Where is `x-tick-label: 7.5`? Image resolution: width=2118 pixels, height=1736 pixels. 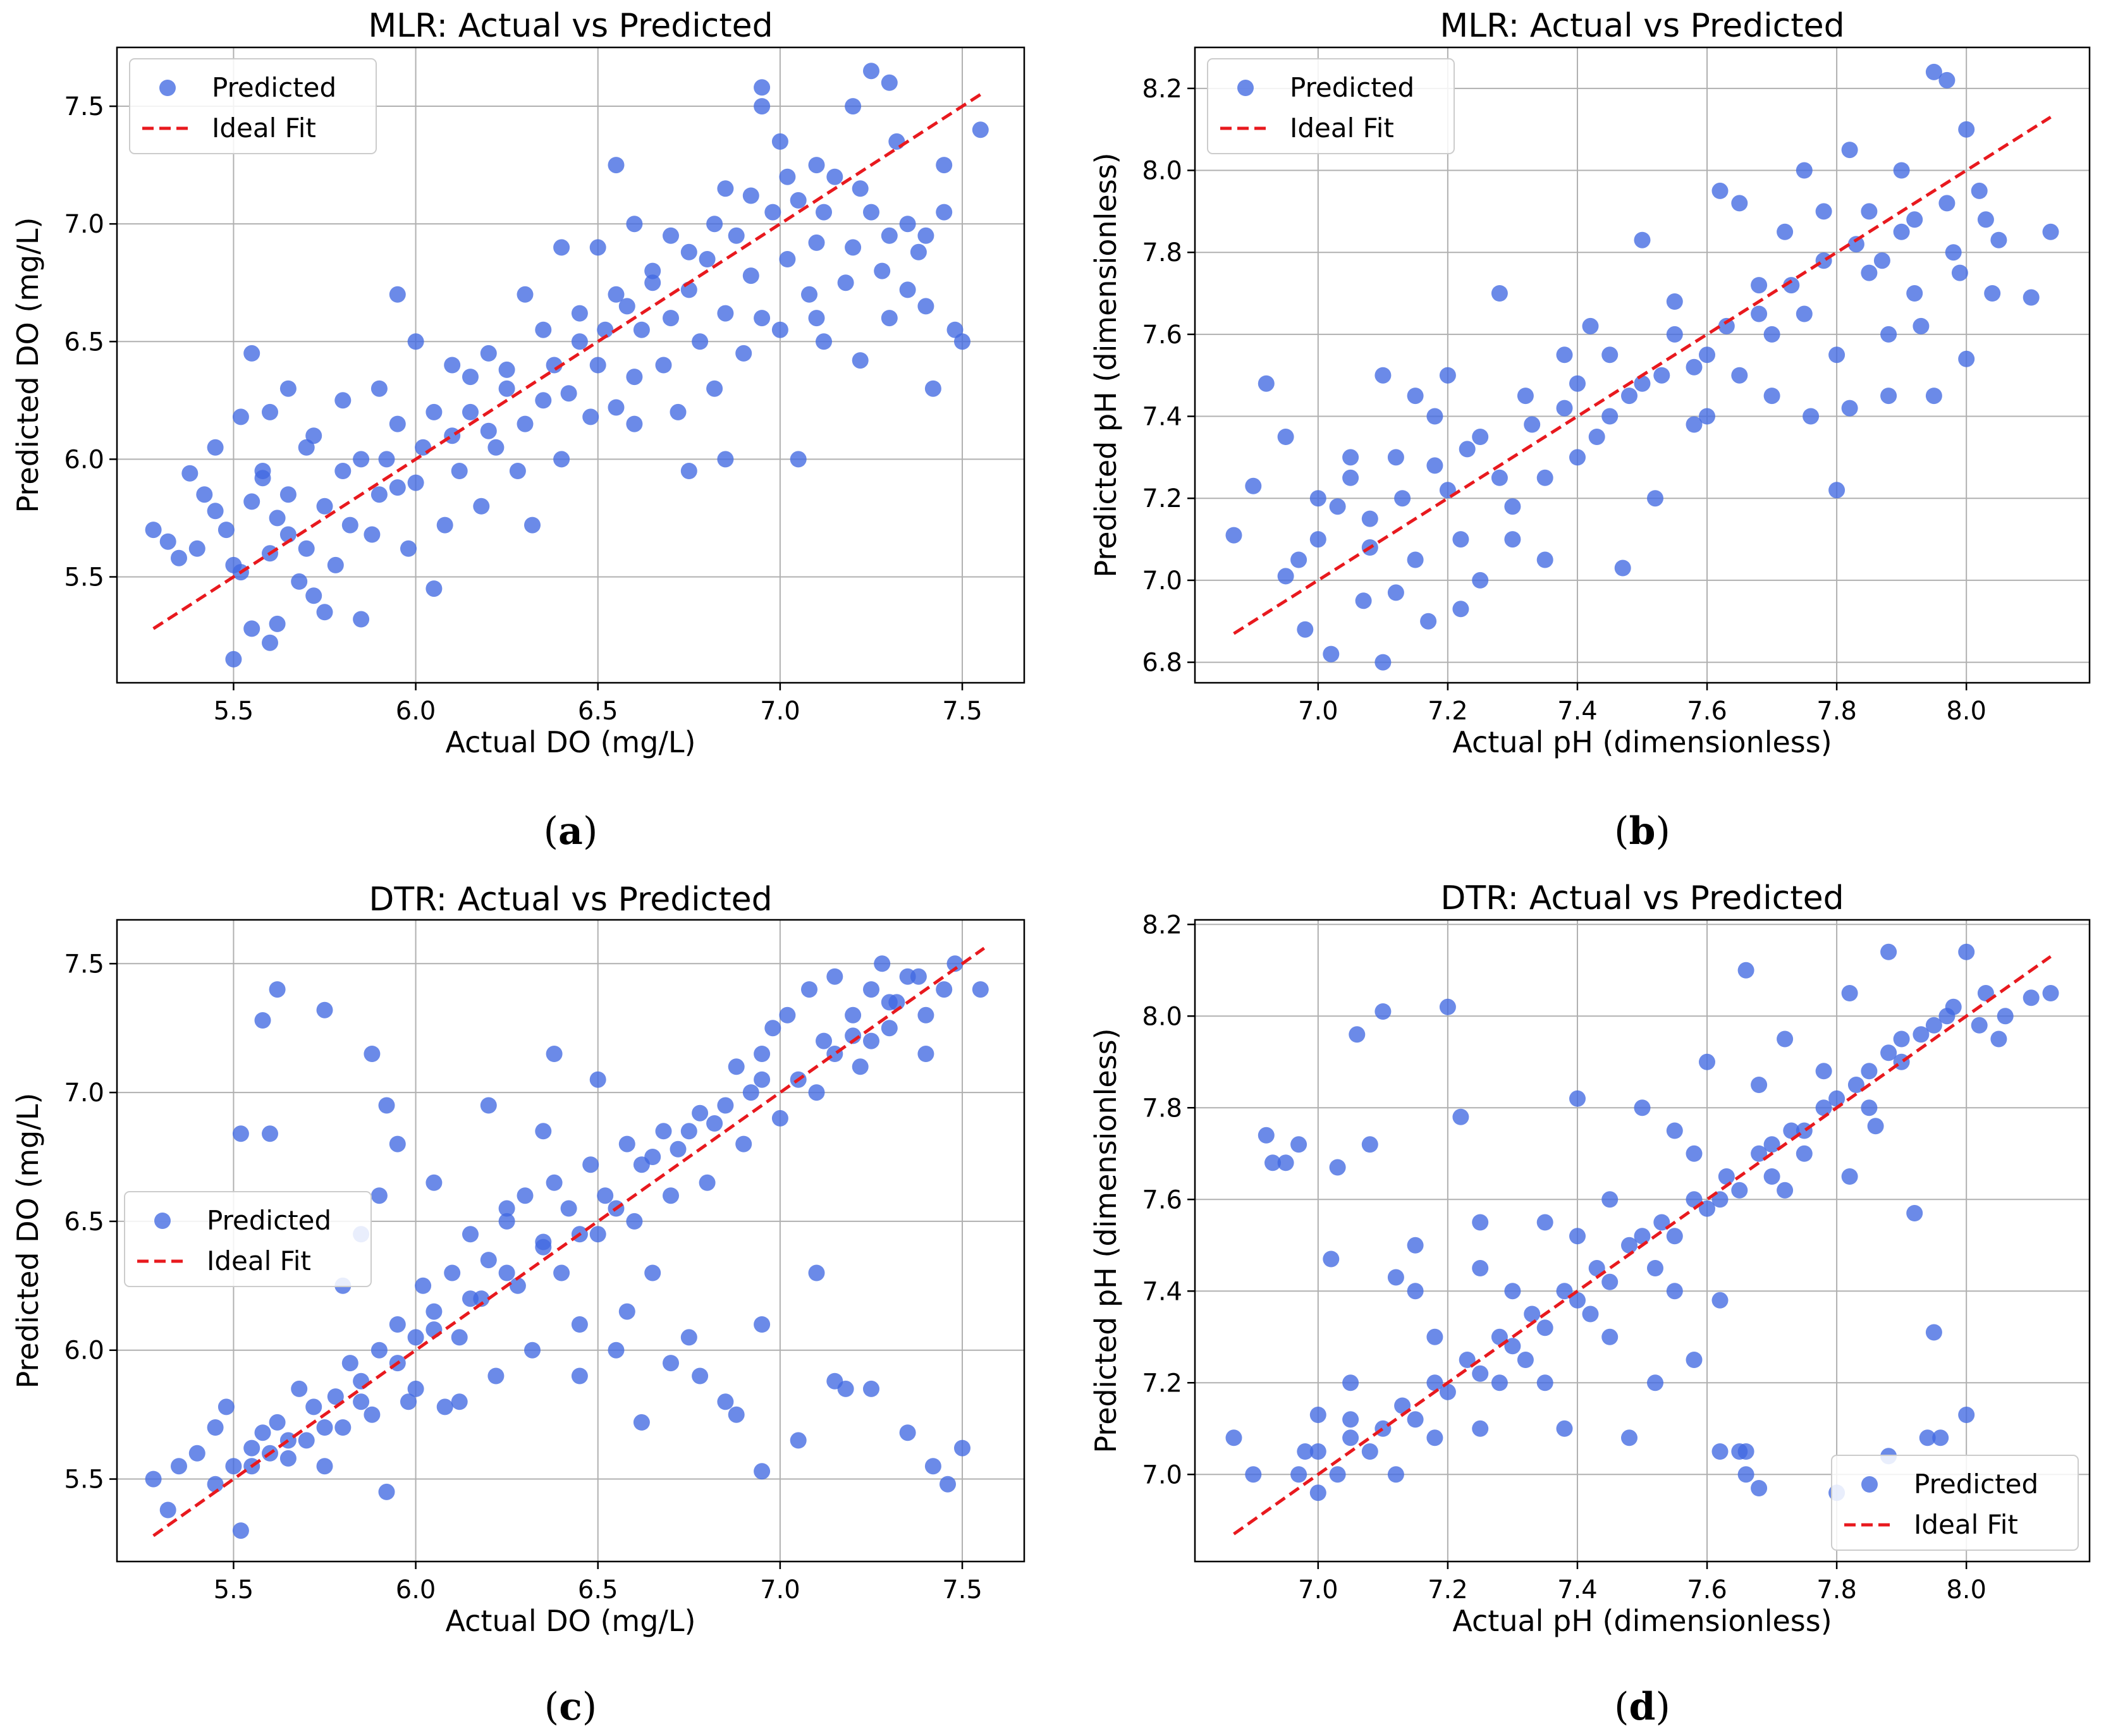
x-tick-label: 7.5 is located at coordinates (962, 711).